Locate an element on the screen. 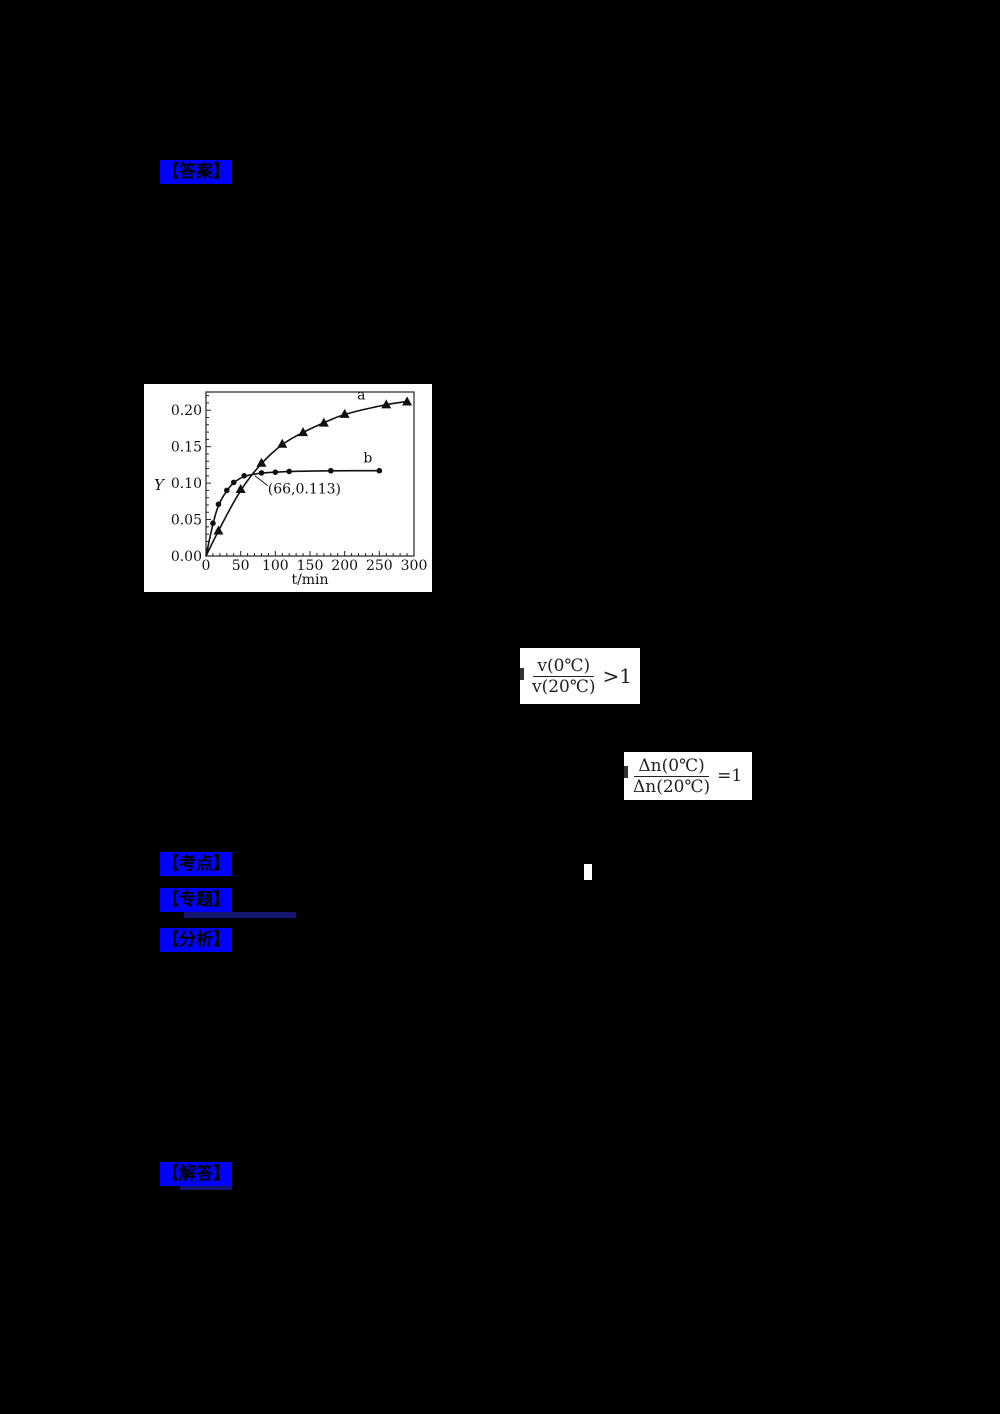 The height and width of the screenshot is (1414, 1000). y-axis-label: Y is located at coordinates (160, 485).